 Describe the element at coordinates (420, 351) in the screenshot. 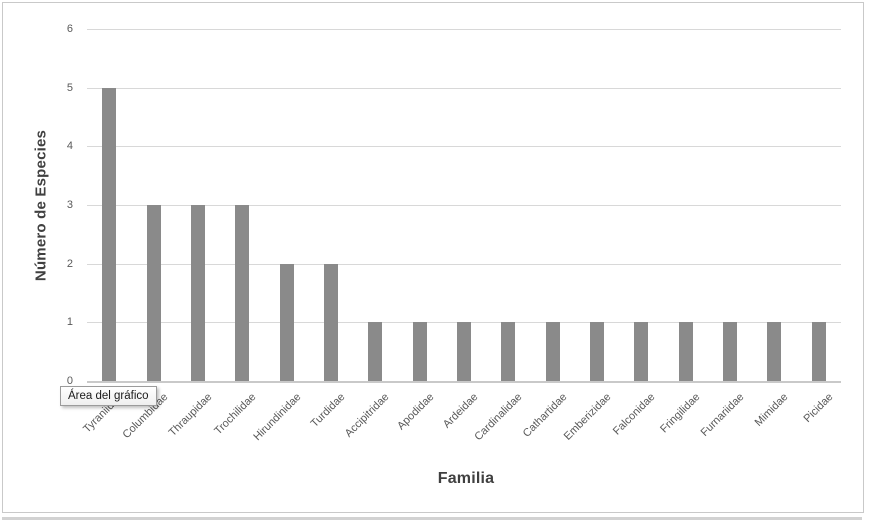

I see `bar-apodidae` at that location.